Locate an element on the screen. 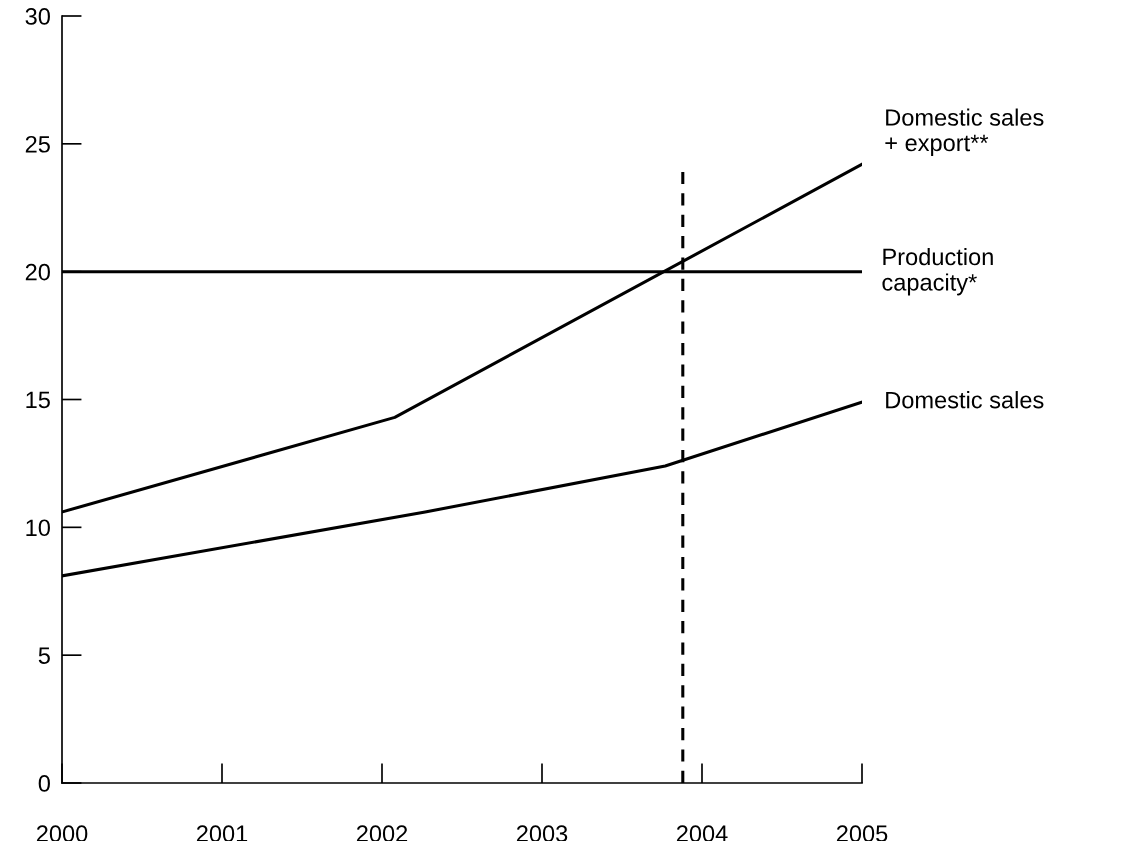 This screenshot has width=1132, height=841. y-tick-label: 20 is located at coordinates (37, 272).